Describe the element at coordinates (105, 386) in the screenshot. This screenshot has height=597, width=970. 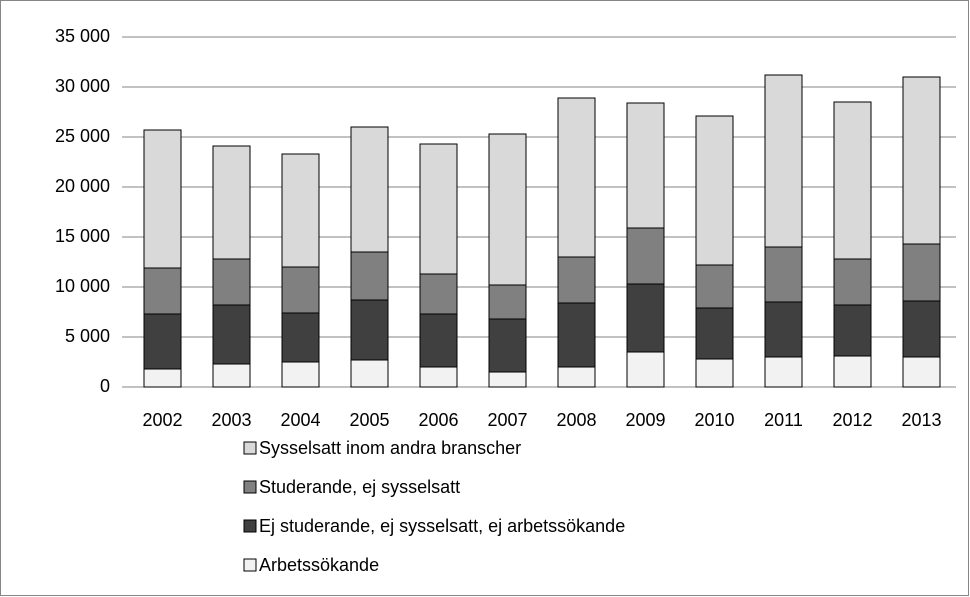
I see `y-tick-label: 0` at that location.